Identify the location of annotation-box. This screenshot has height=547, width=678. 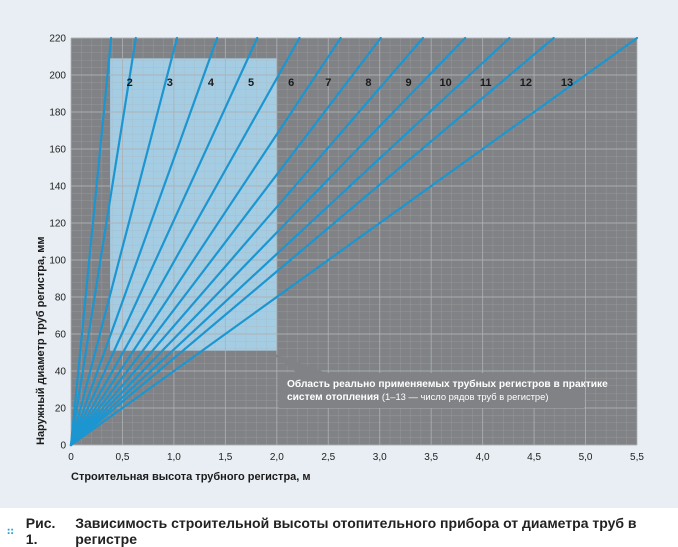
(431, 390).